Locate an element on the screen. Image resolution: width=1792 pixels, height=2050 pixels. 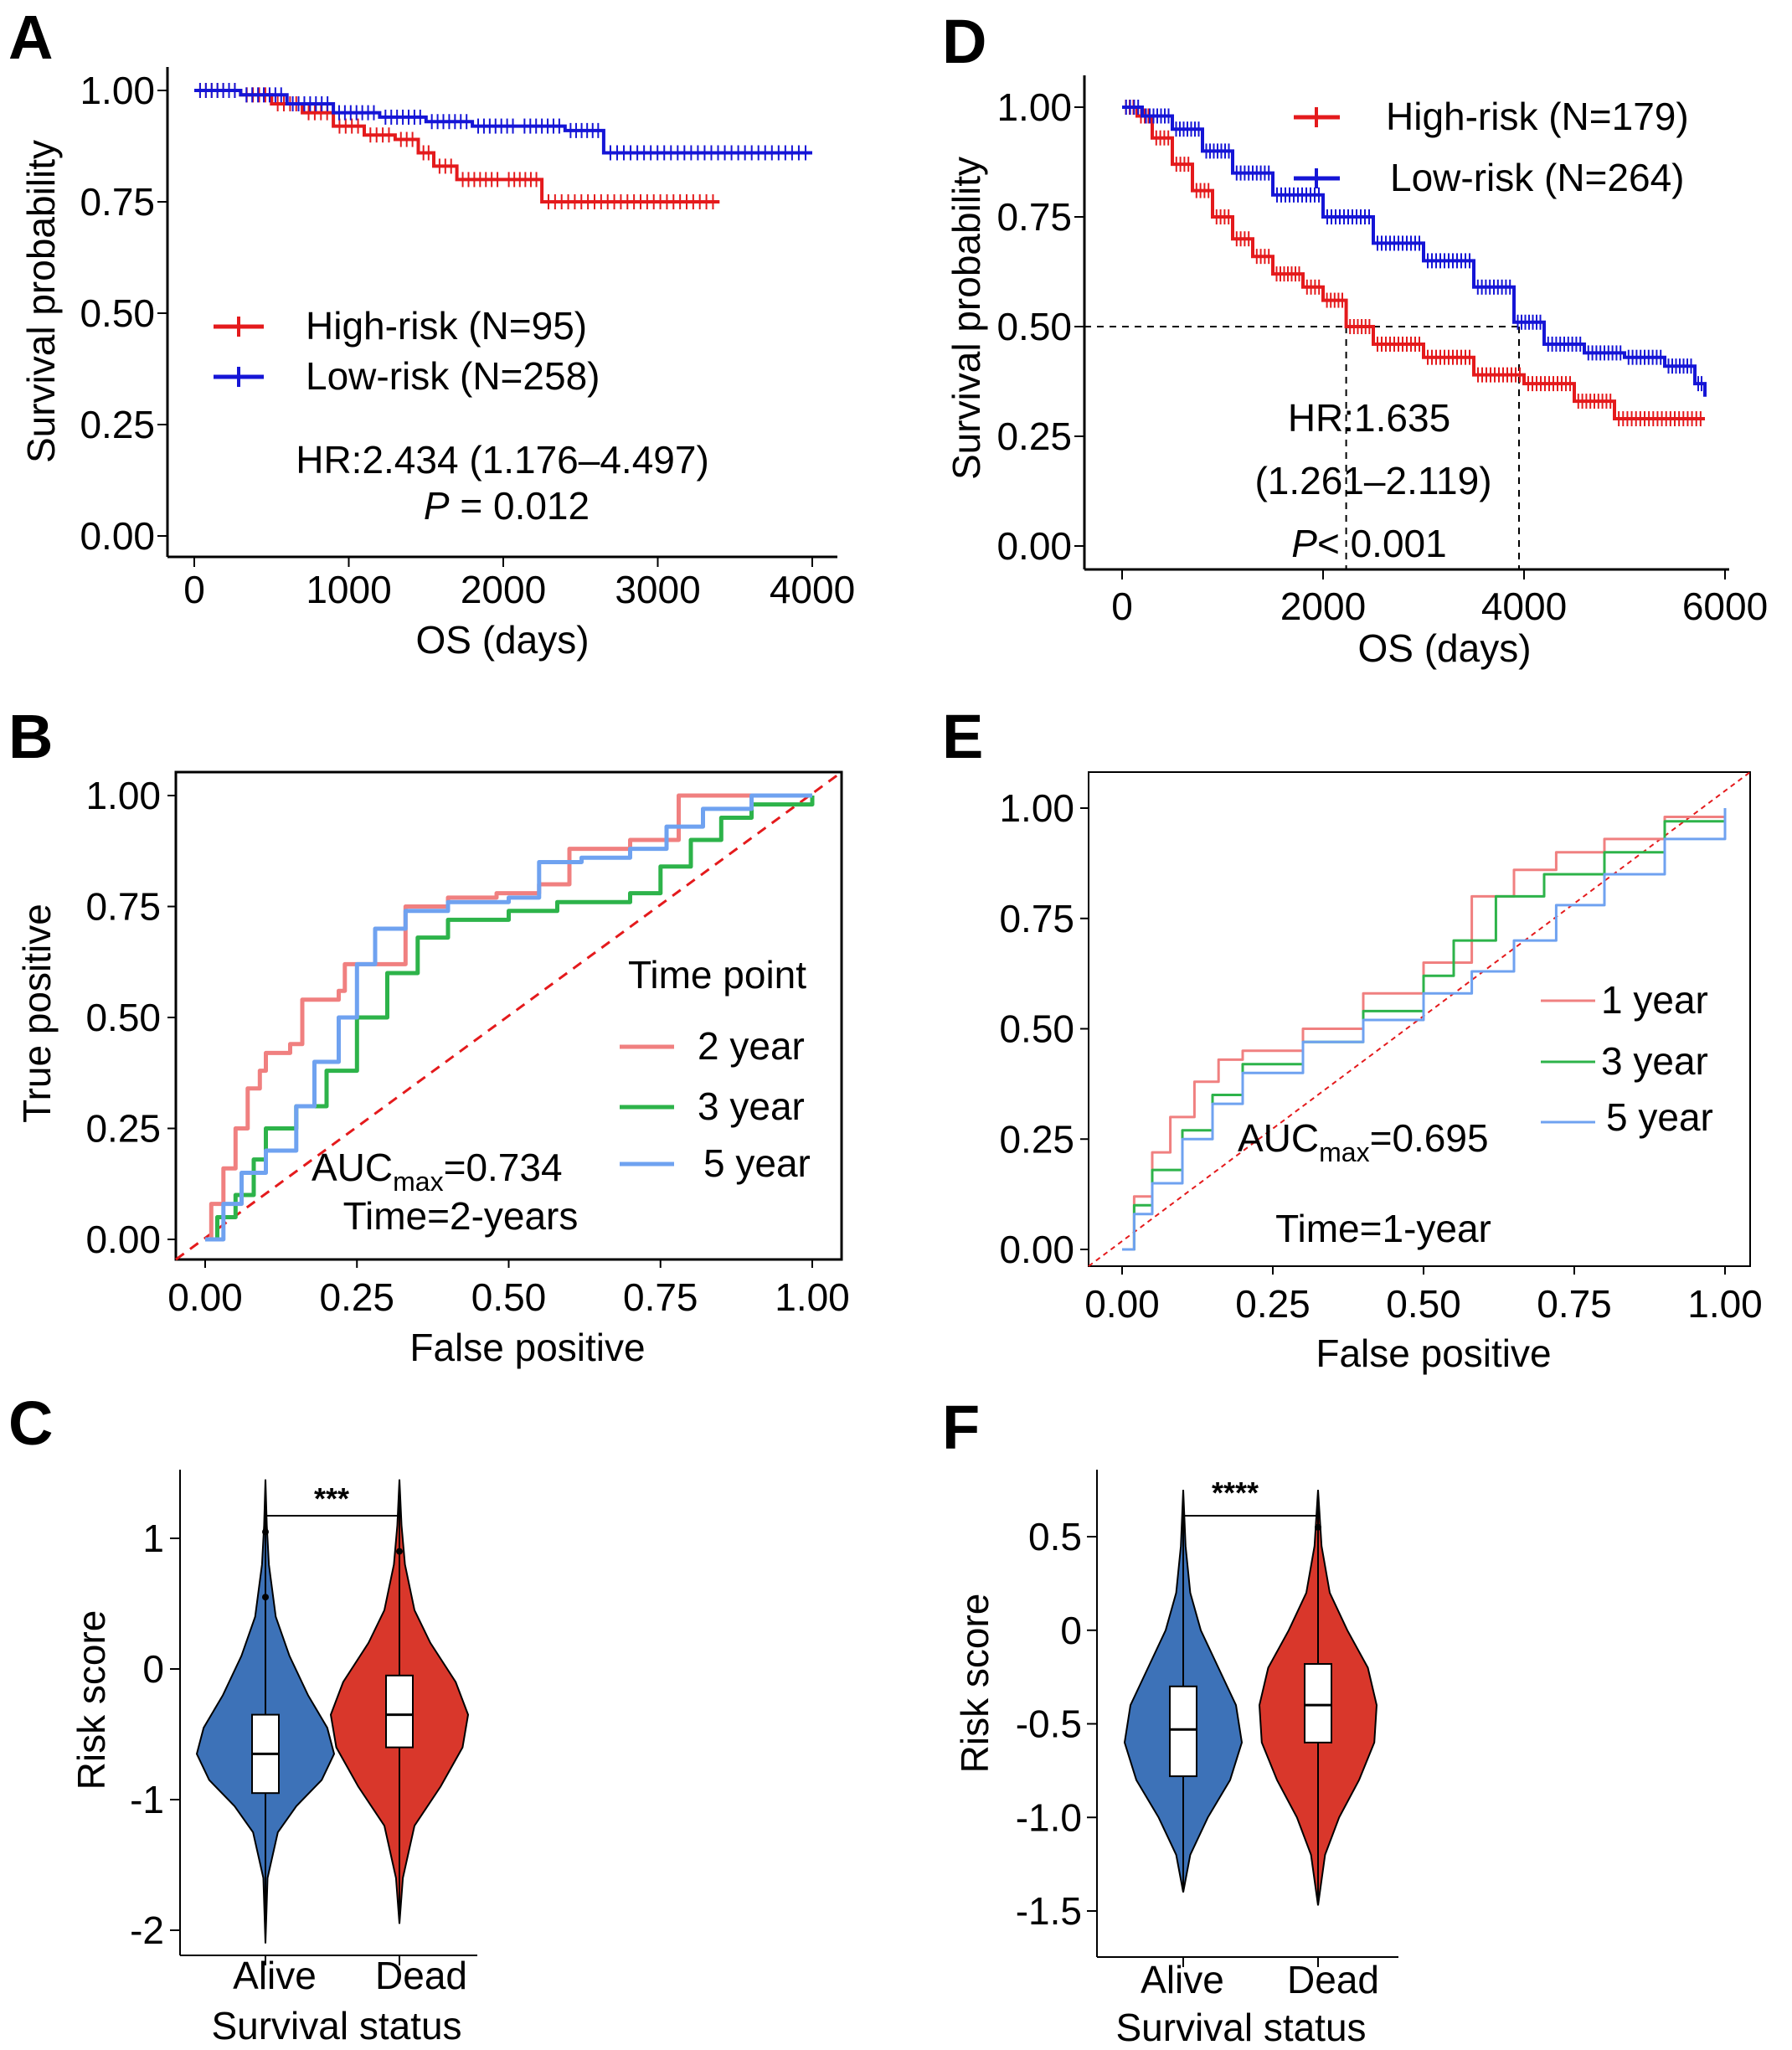
panel-d-p-value: P< 0.001 is located at coordinates (1368, 543).